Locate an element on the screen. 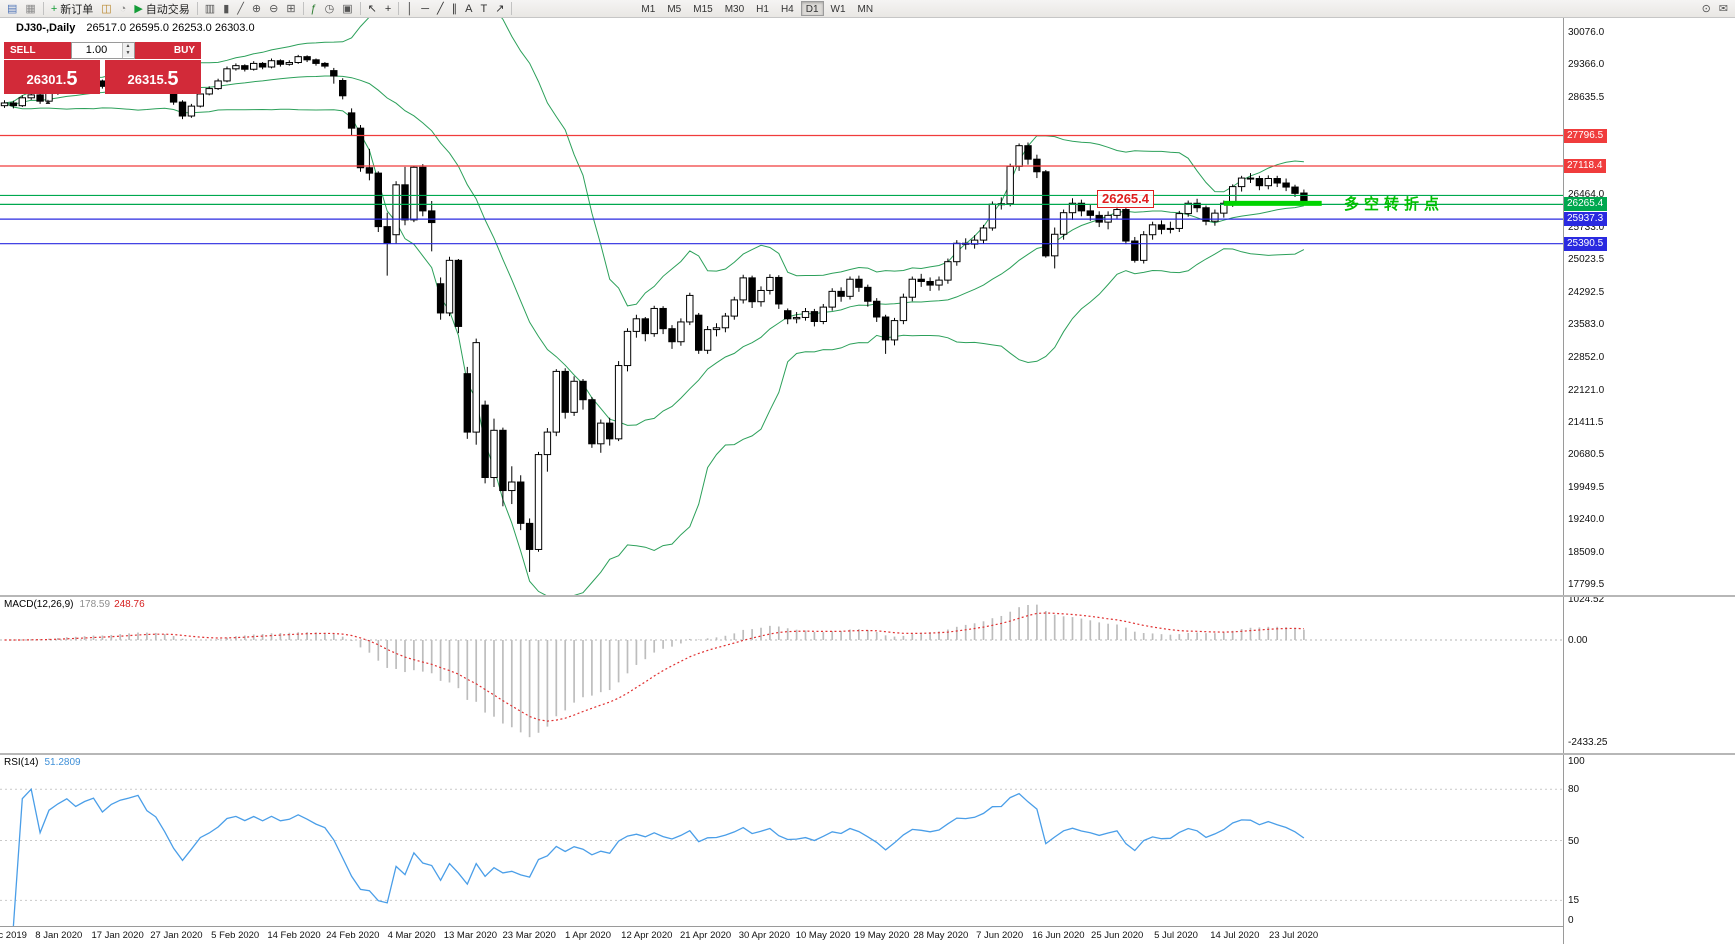 This screenshot has height=944, width=1735. line-view-icon: ╱ is located at coordinates (240, 8).